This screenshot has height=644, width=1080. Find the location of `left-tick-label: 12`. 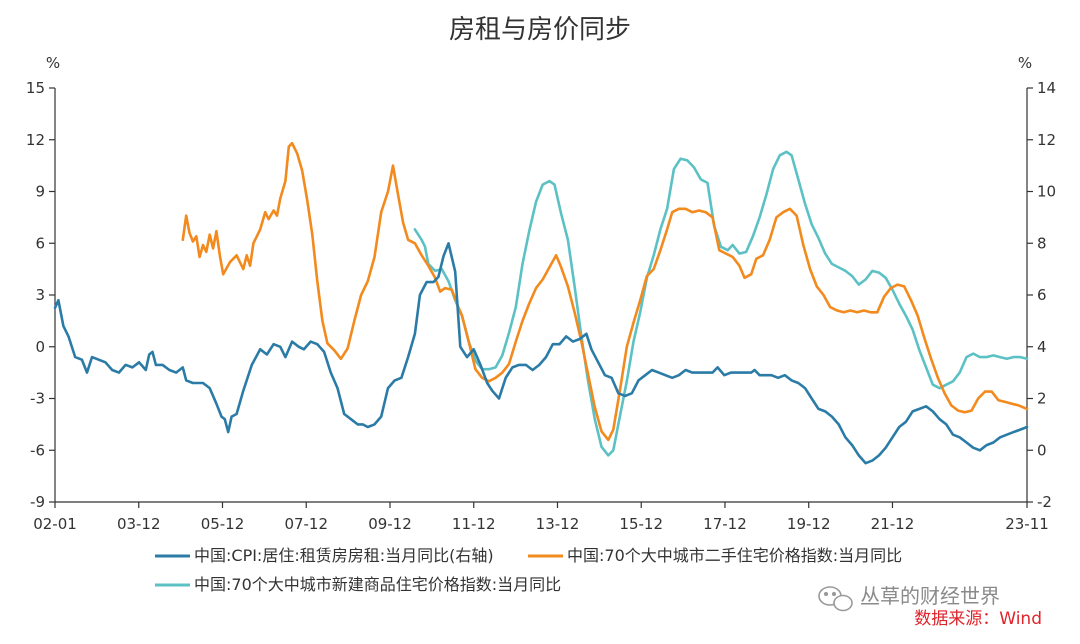

left-tick-label: 12 is located at coordinates (35, 140).